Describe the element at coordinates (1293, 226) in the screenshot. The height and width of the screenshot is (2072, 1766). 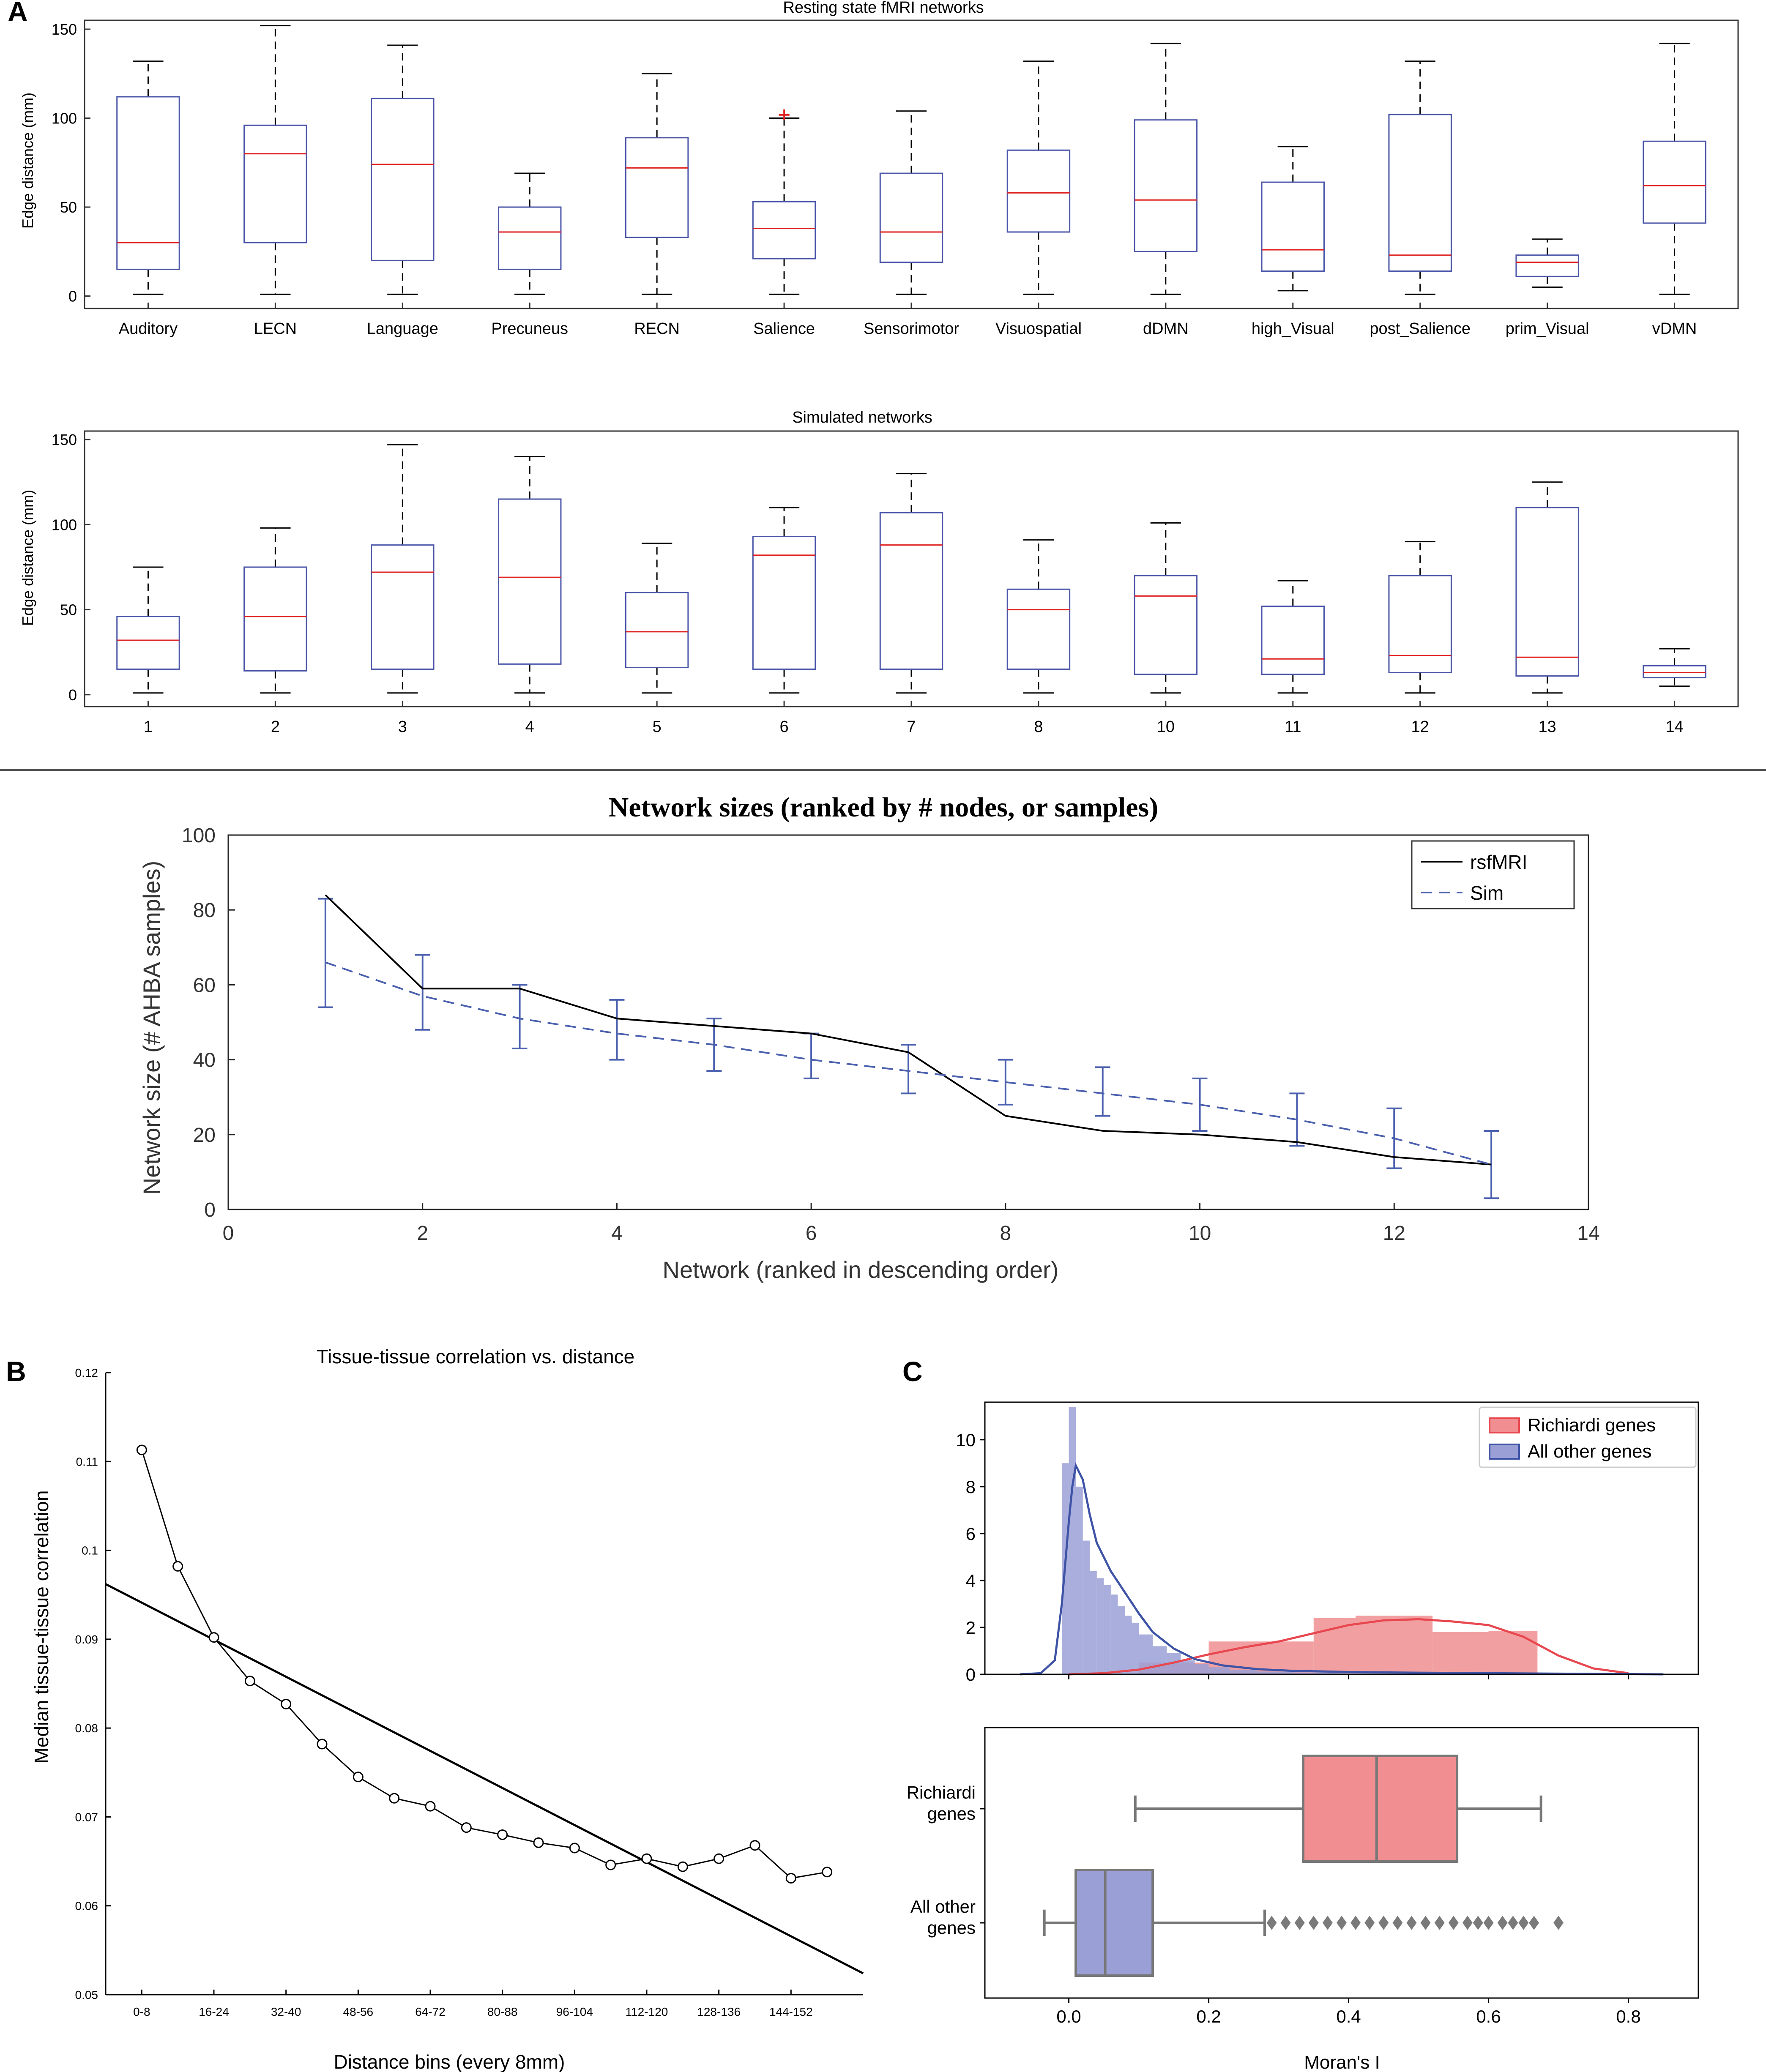
I see `rs-box-high-visual` at that location.